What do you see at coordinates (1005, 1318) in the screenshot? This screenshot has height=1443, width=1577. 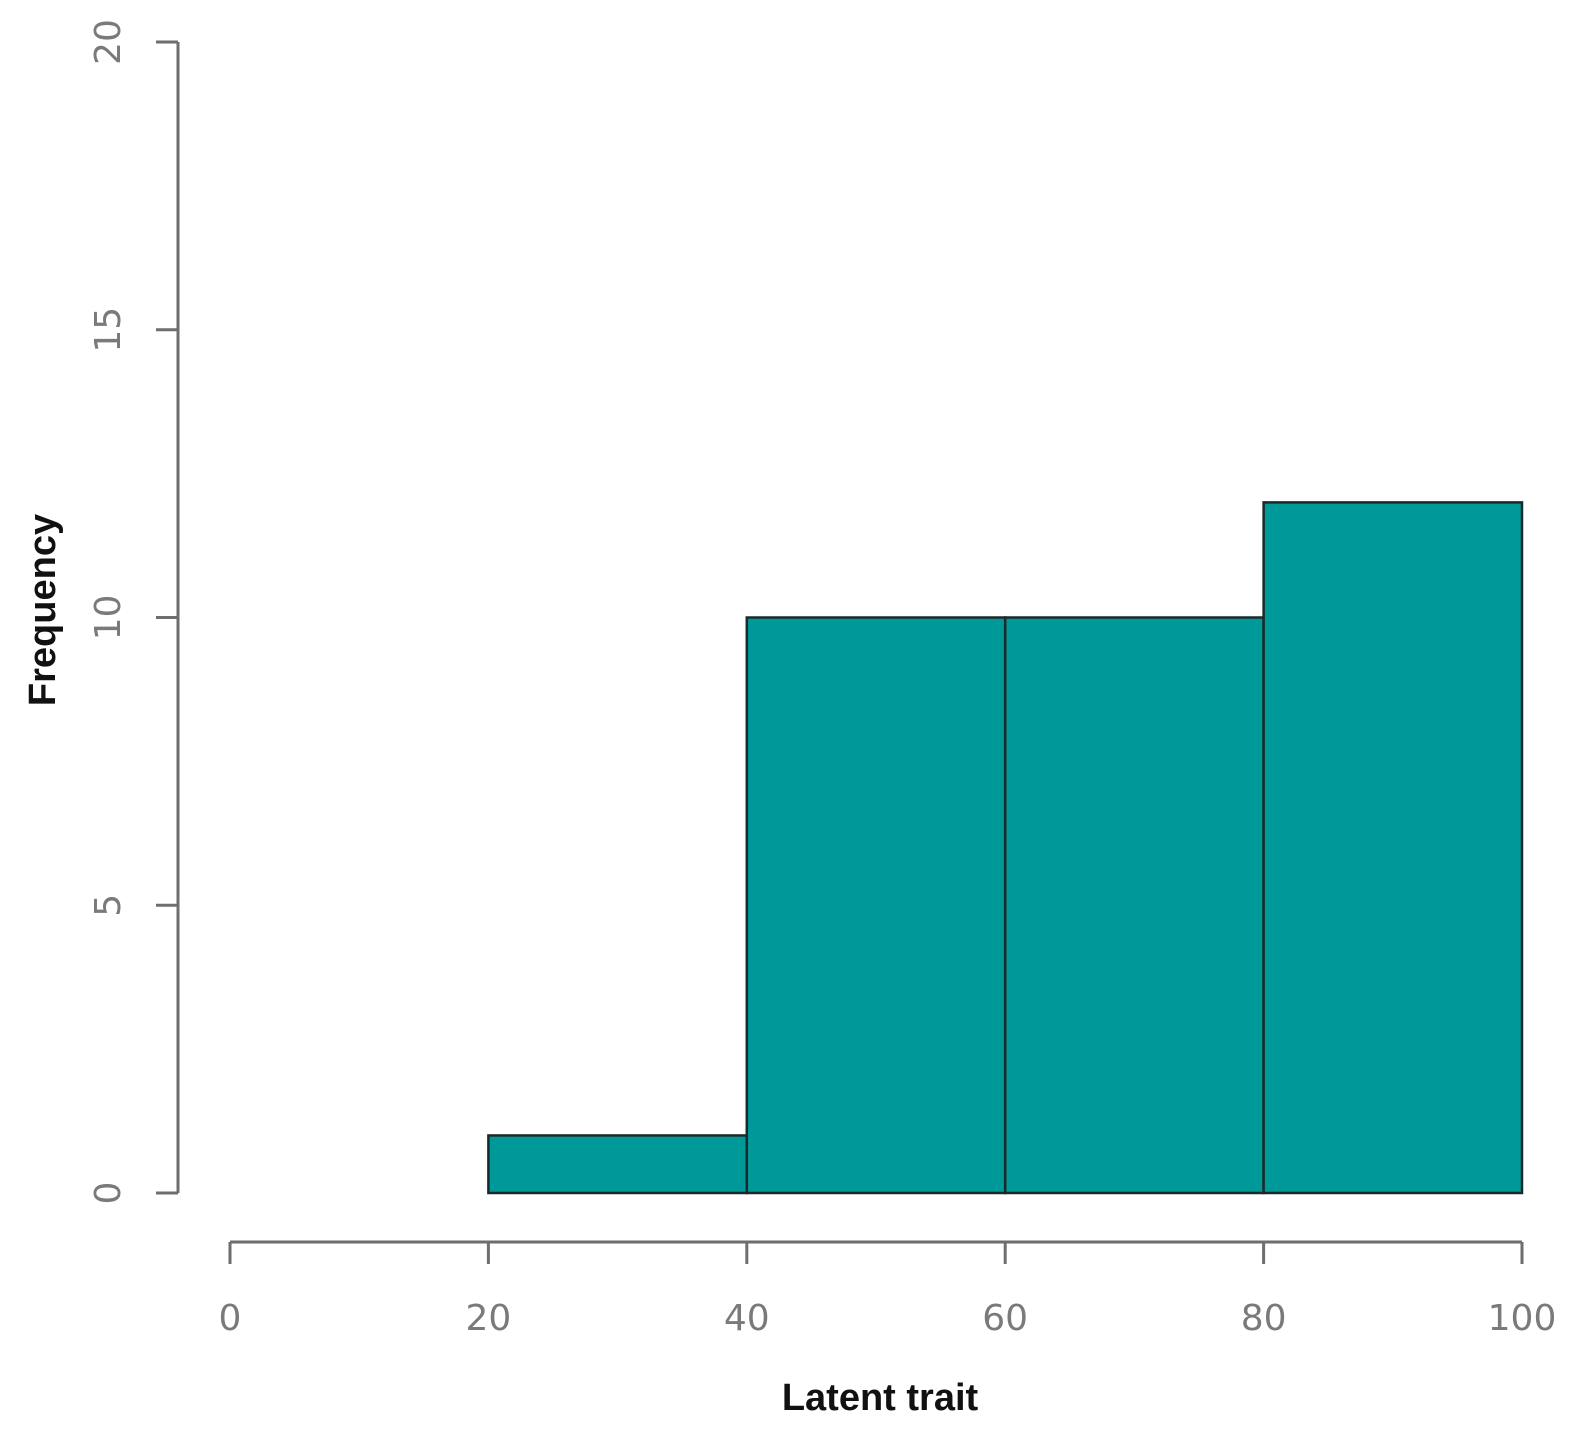 I see `x-tick-label: 60` at bounding box center [1005, 1318].